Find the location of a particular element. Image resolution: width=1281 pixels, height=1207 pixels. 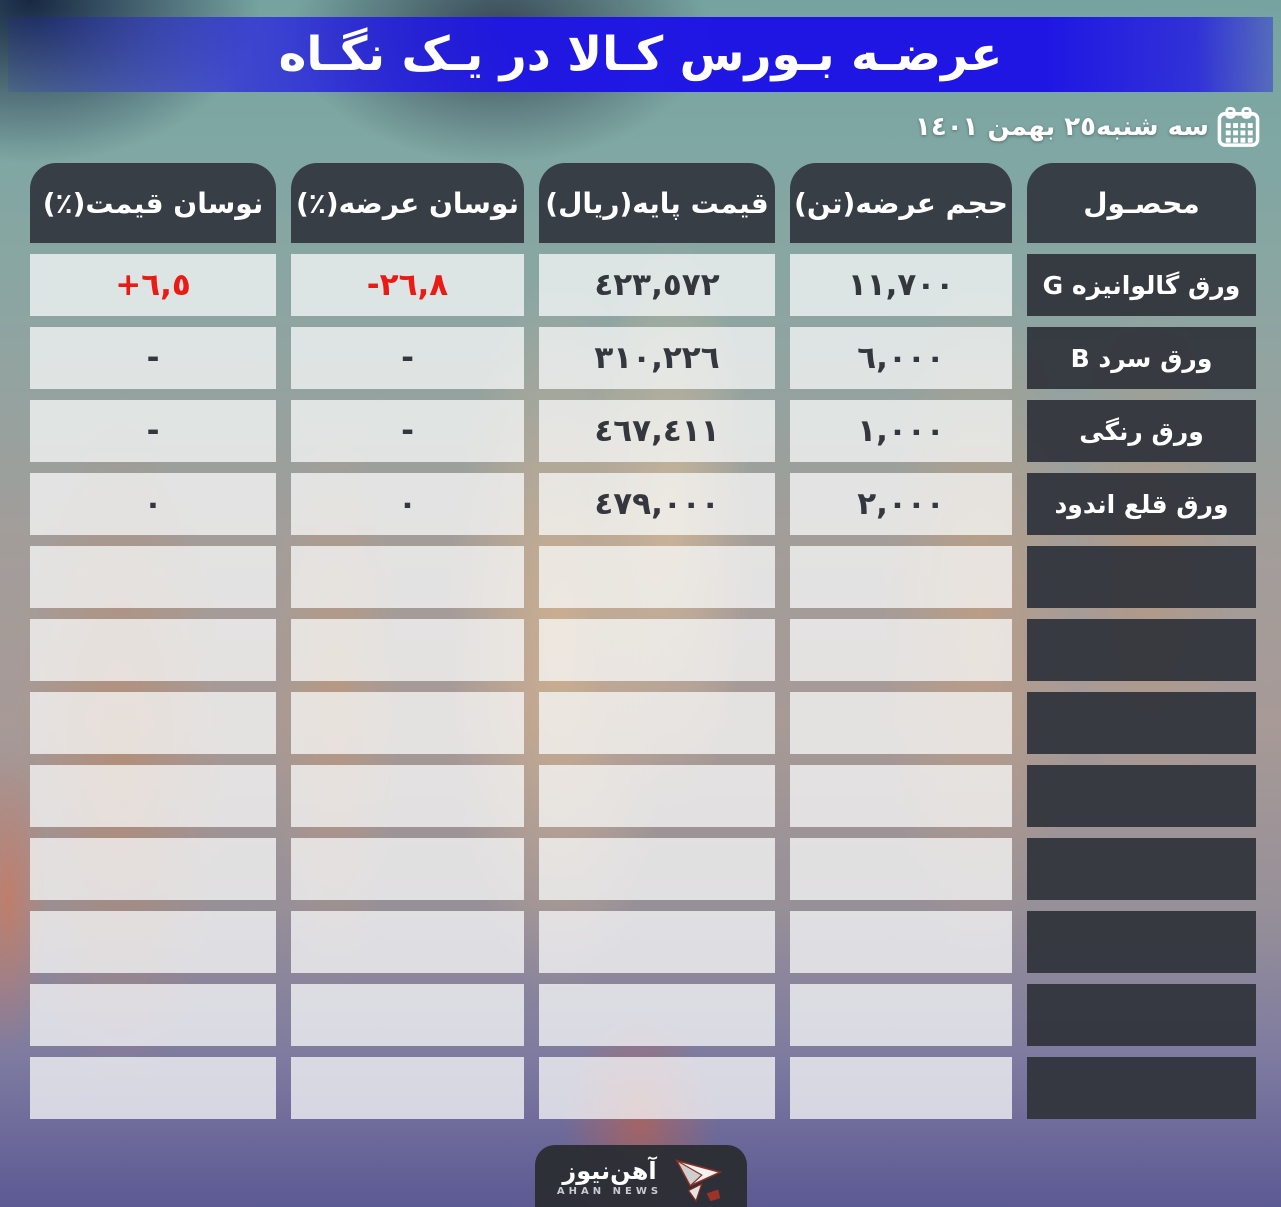

ahan-news-logo: آهن‌نیوز AHAN NEWS is located at coordinates (640, 1176).